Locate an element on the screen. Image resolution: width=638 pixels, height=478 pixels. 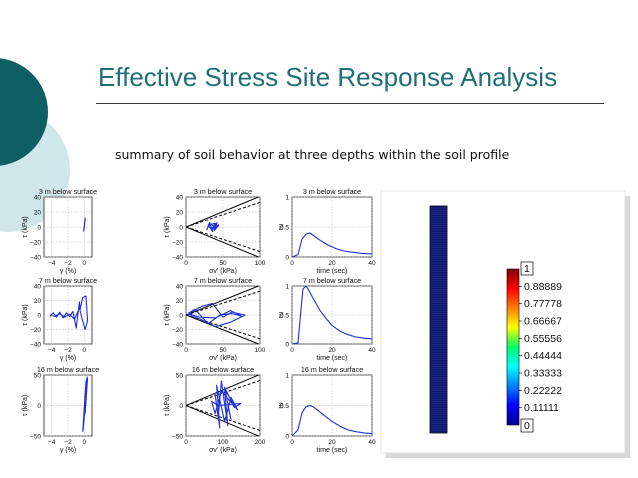
colorbar-max-box is located at coordinates (527, 268).